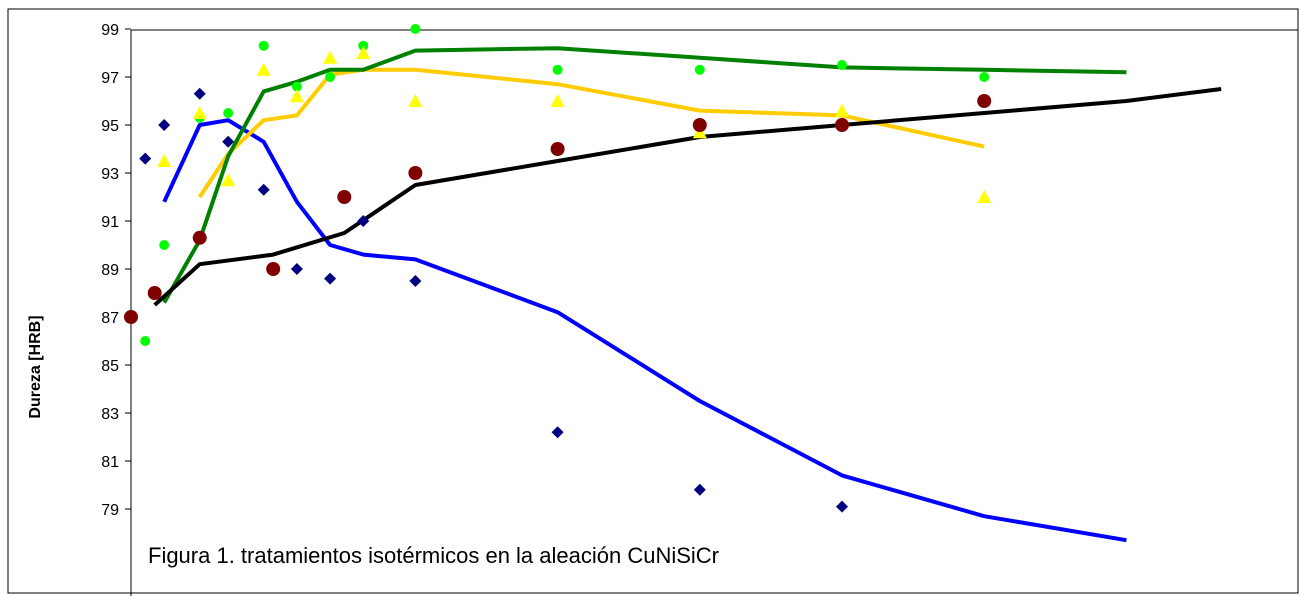 This screenshot has height=596, width=1301. Describe the element at coordinates (110, 414) in the screenshot. I see `y-tick-label: 83` at that location.